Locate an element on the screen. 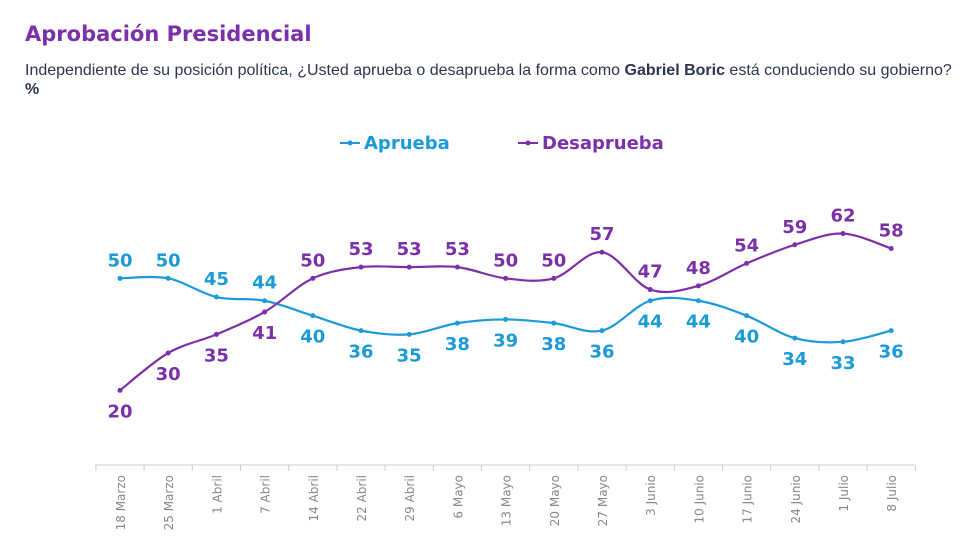 Image resolution: width=972 pixels, height=543 pixels. x-tick-label: 20 Mayo is located at coordinates (555, 500).